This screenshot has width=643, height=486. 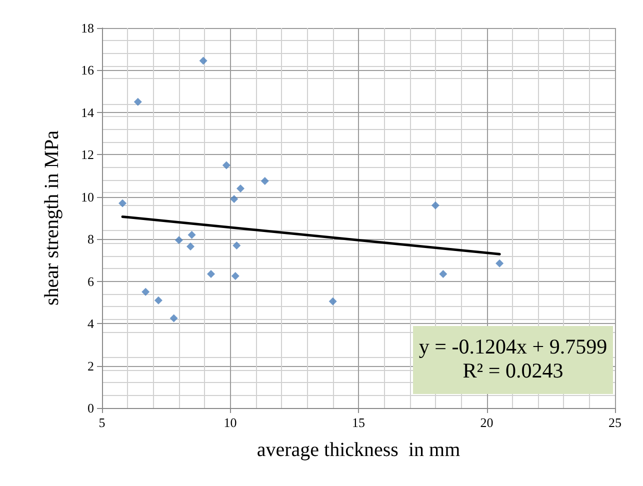 What do you see at coordinates (513, 346) in the screenshot?
I see `annotation: y = -0.1204x + 9.7599` at bounding box center [513, 346].